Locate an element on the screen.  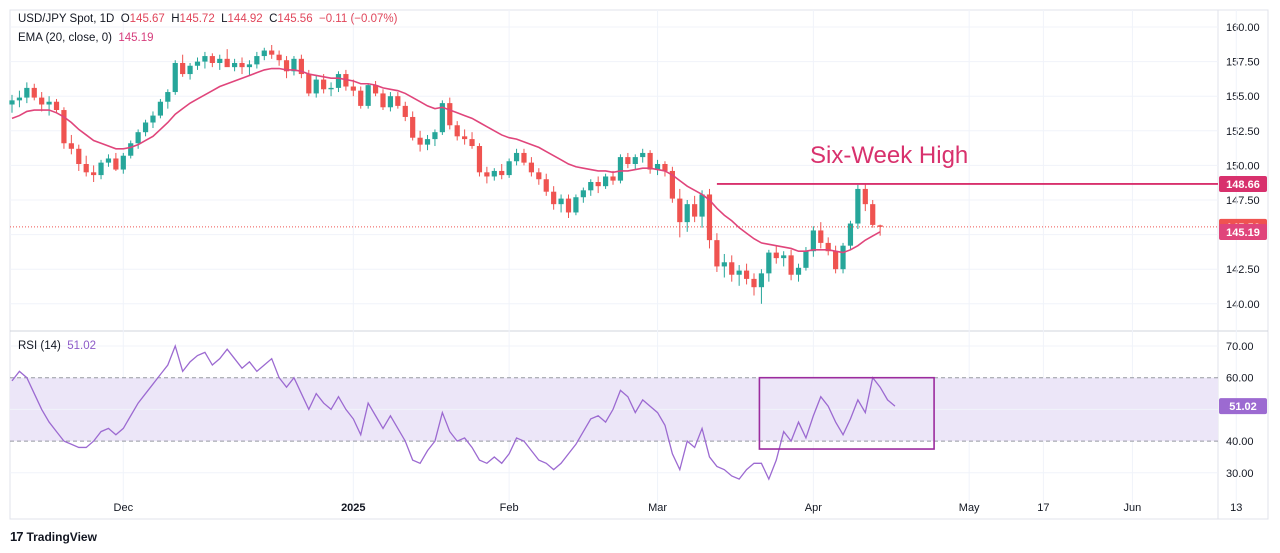
brand-name: TradingView is located at coordinates (61, 536).